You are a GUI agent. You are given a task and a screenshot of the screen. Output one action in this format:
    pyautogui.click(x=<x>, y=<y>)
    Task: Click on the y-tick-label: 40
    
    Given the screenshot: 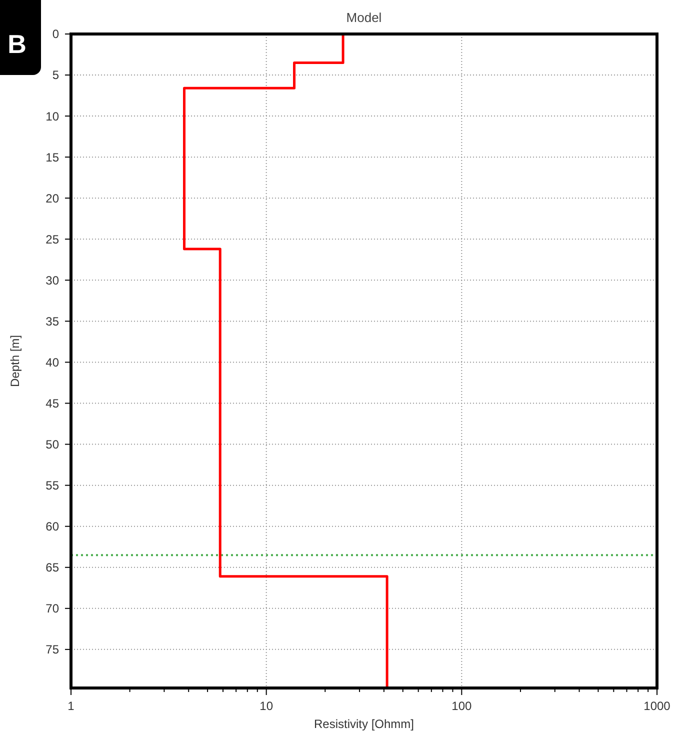 What is the action you would take?
    pyautogui.click(x=53, y=362)
    